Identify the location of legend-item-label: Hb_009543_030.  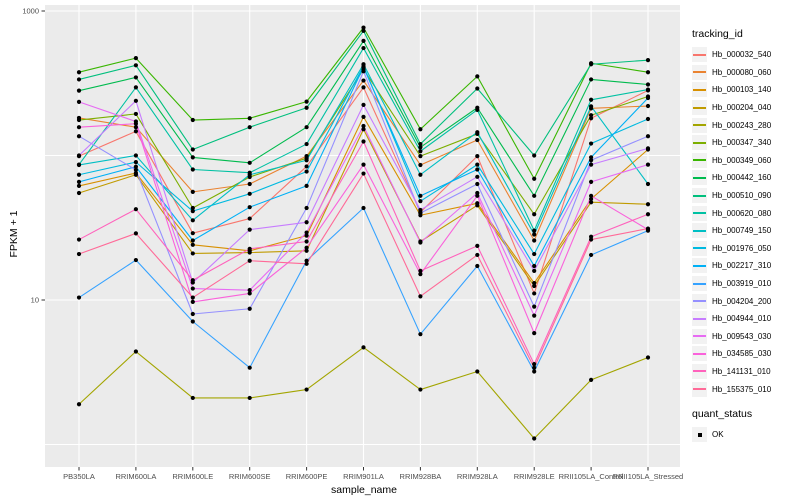
(742, 336).